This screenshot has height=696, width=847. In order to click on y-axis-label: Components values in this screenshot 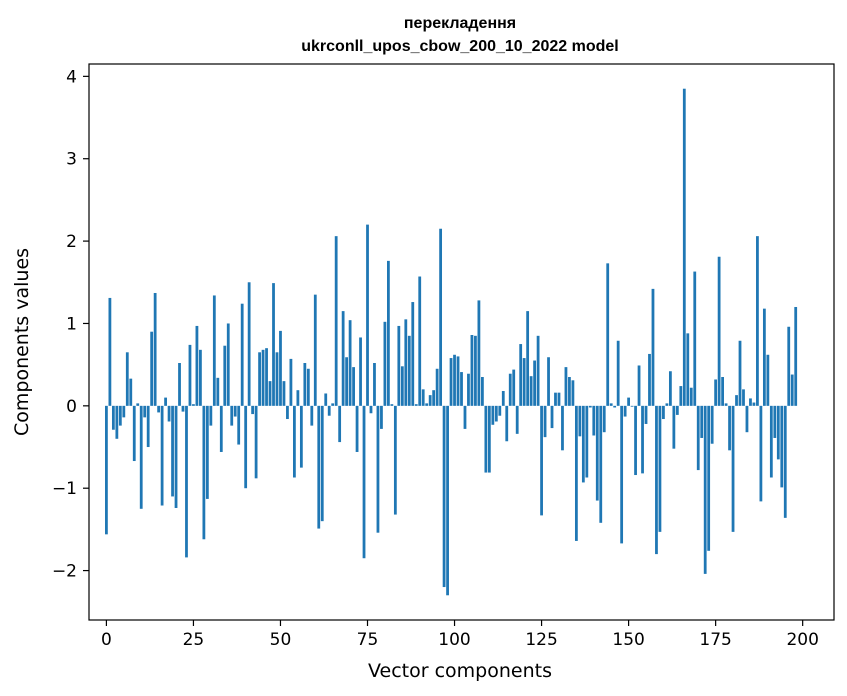, I will do `click(22, 342)`.